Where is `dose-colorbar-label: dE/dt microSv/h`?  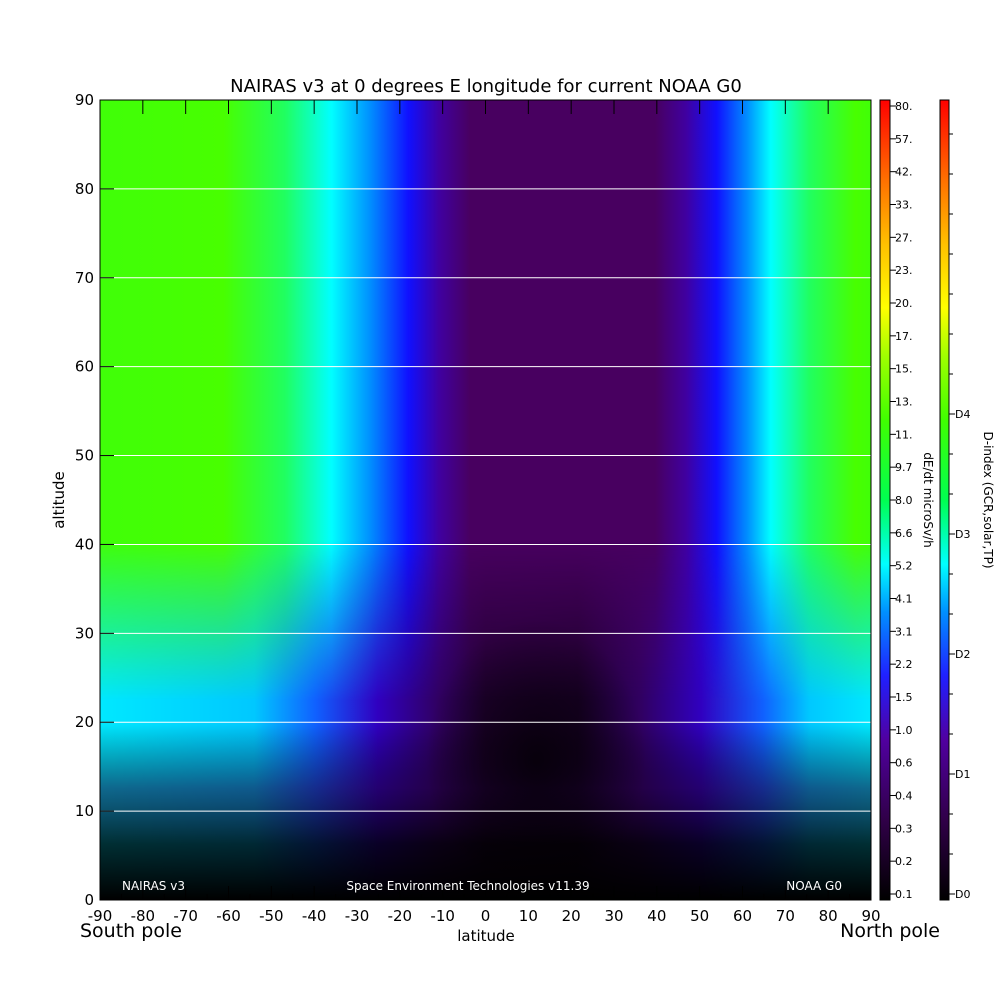
dose-colorbar-label: dE/dt microSv/h is located at coordinates (928, 499).